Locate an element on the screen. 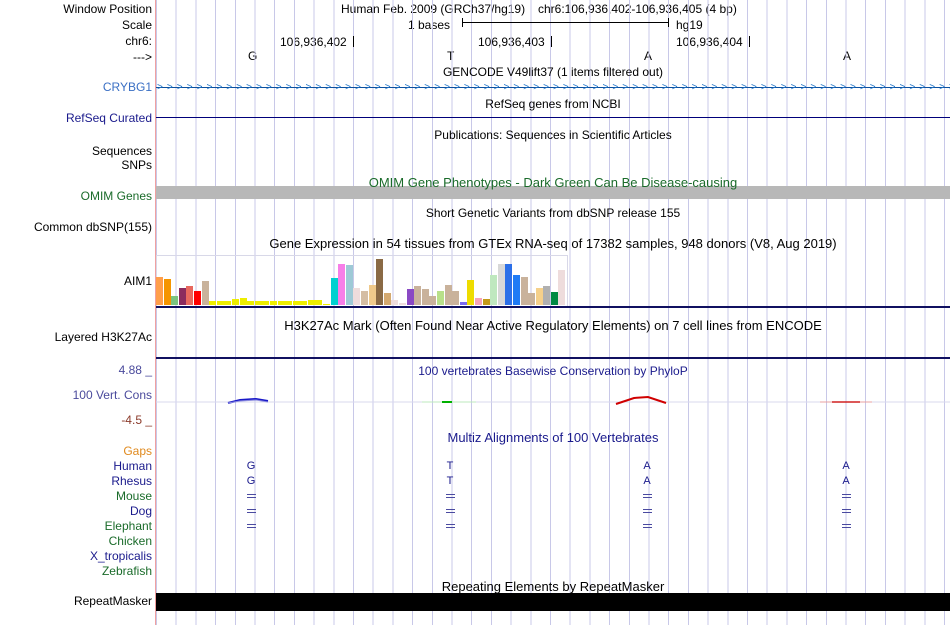 The image size is (950, 625). refseq-curated-line is located at coordinates (553, 117).